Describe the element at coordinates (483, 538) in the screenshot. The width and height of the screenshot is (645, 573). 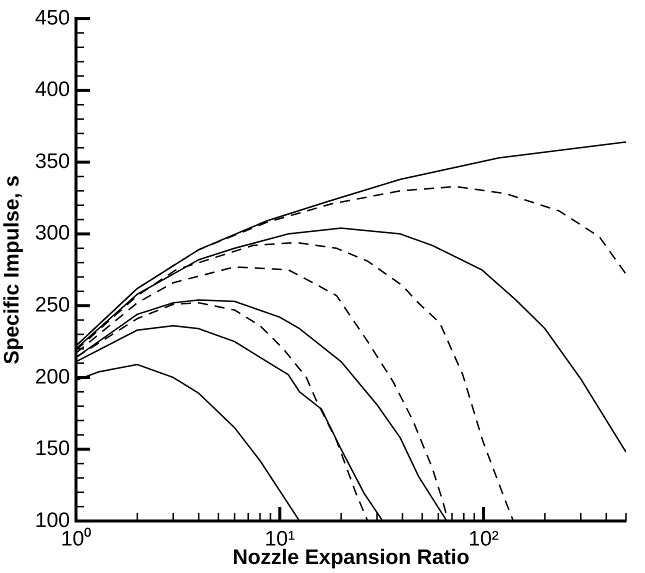
I see `x-tick-label: 10²` at that location.